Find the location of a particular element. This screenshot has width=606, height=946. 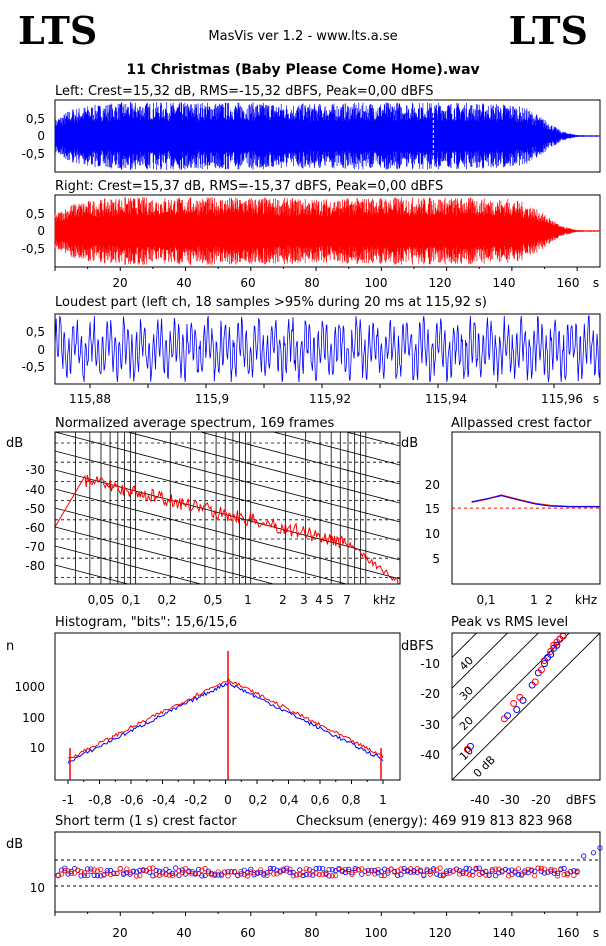

crest-diag-label: 40 is located at coordinates (466, 663).